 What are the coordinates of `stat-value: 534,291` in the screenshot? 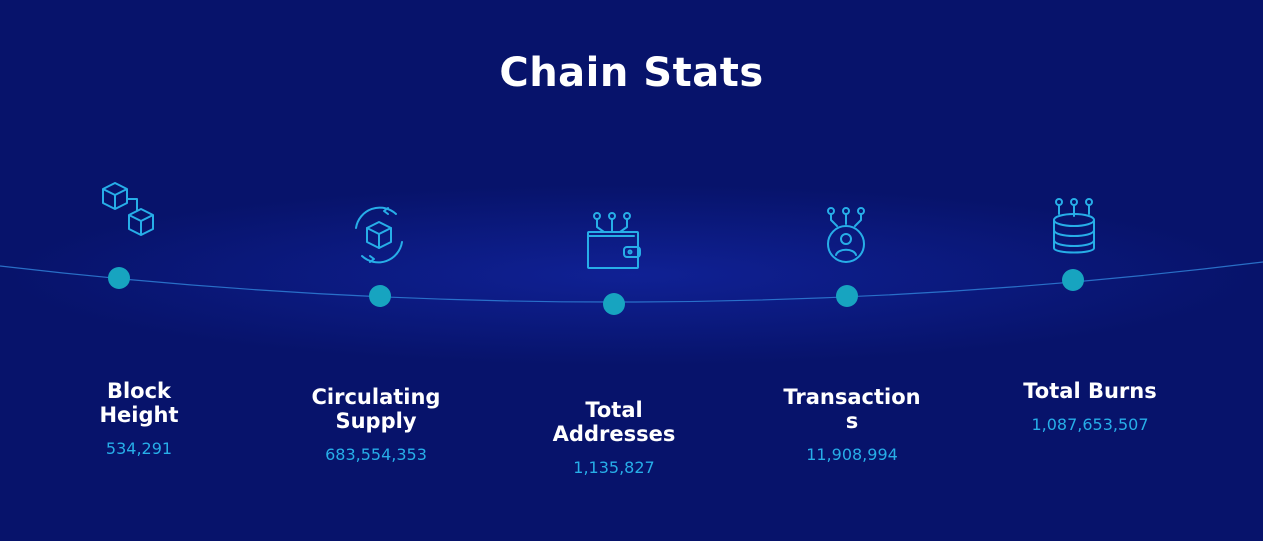 It's located at (139, 448).